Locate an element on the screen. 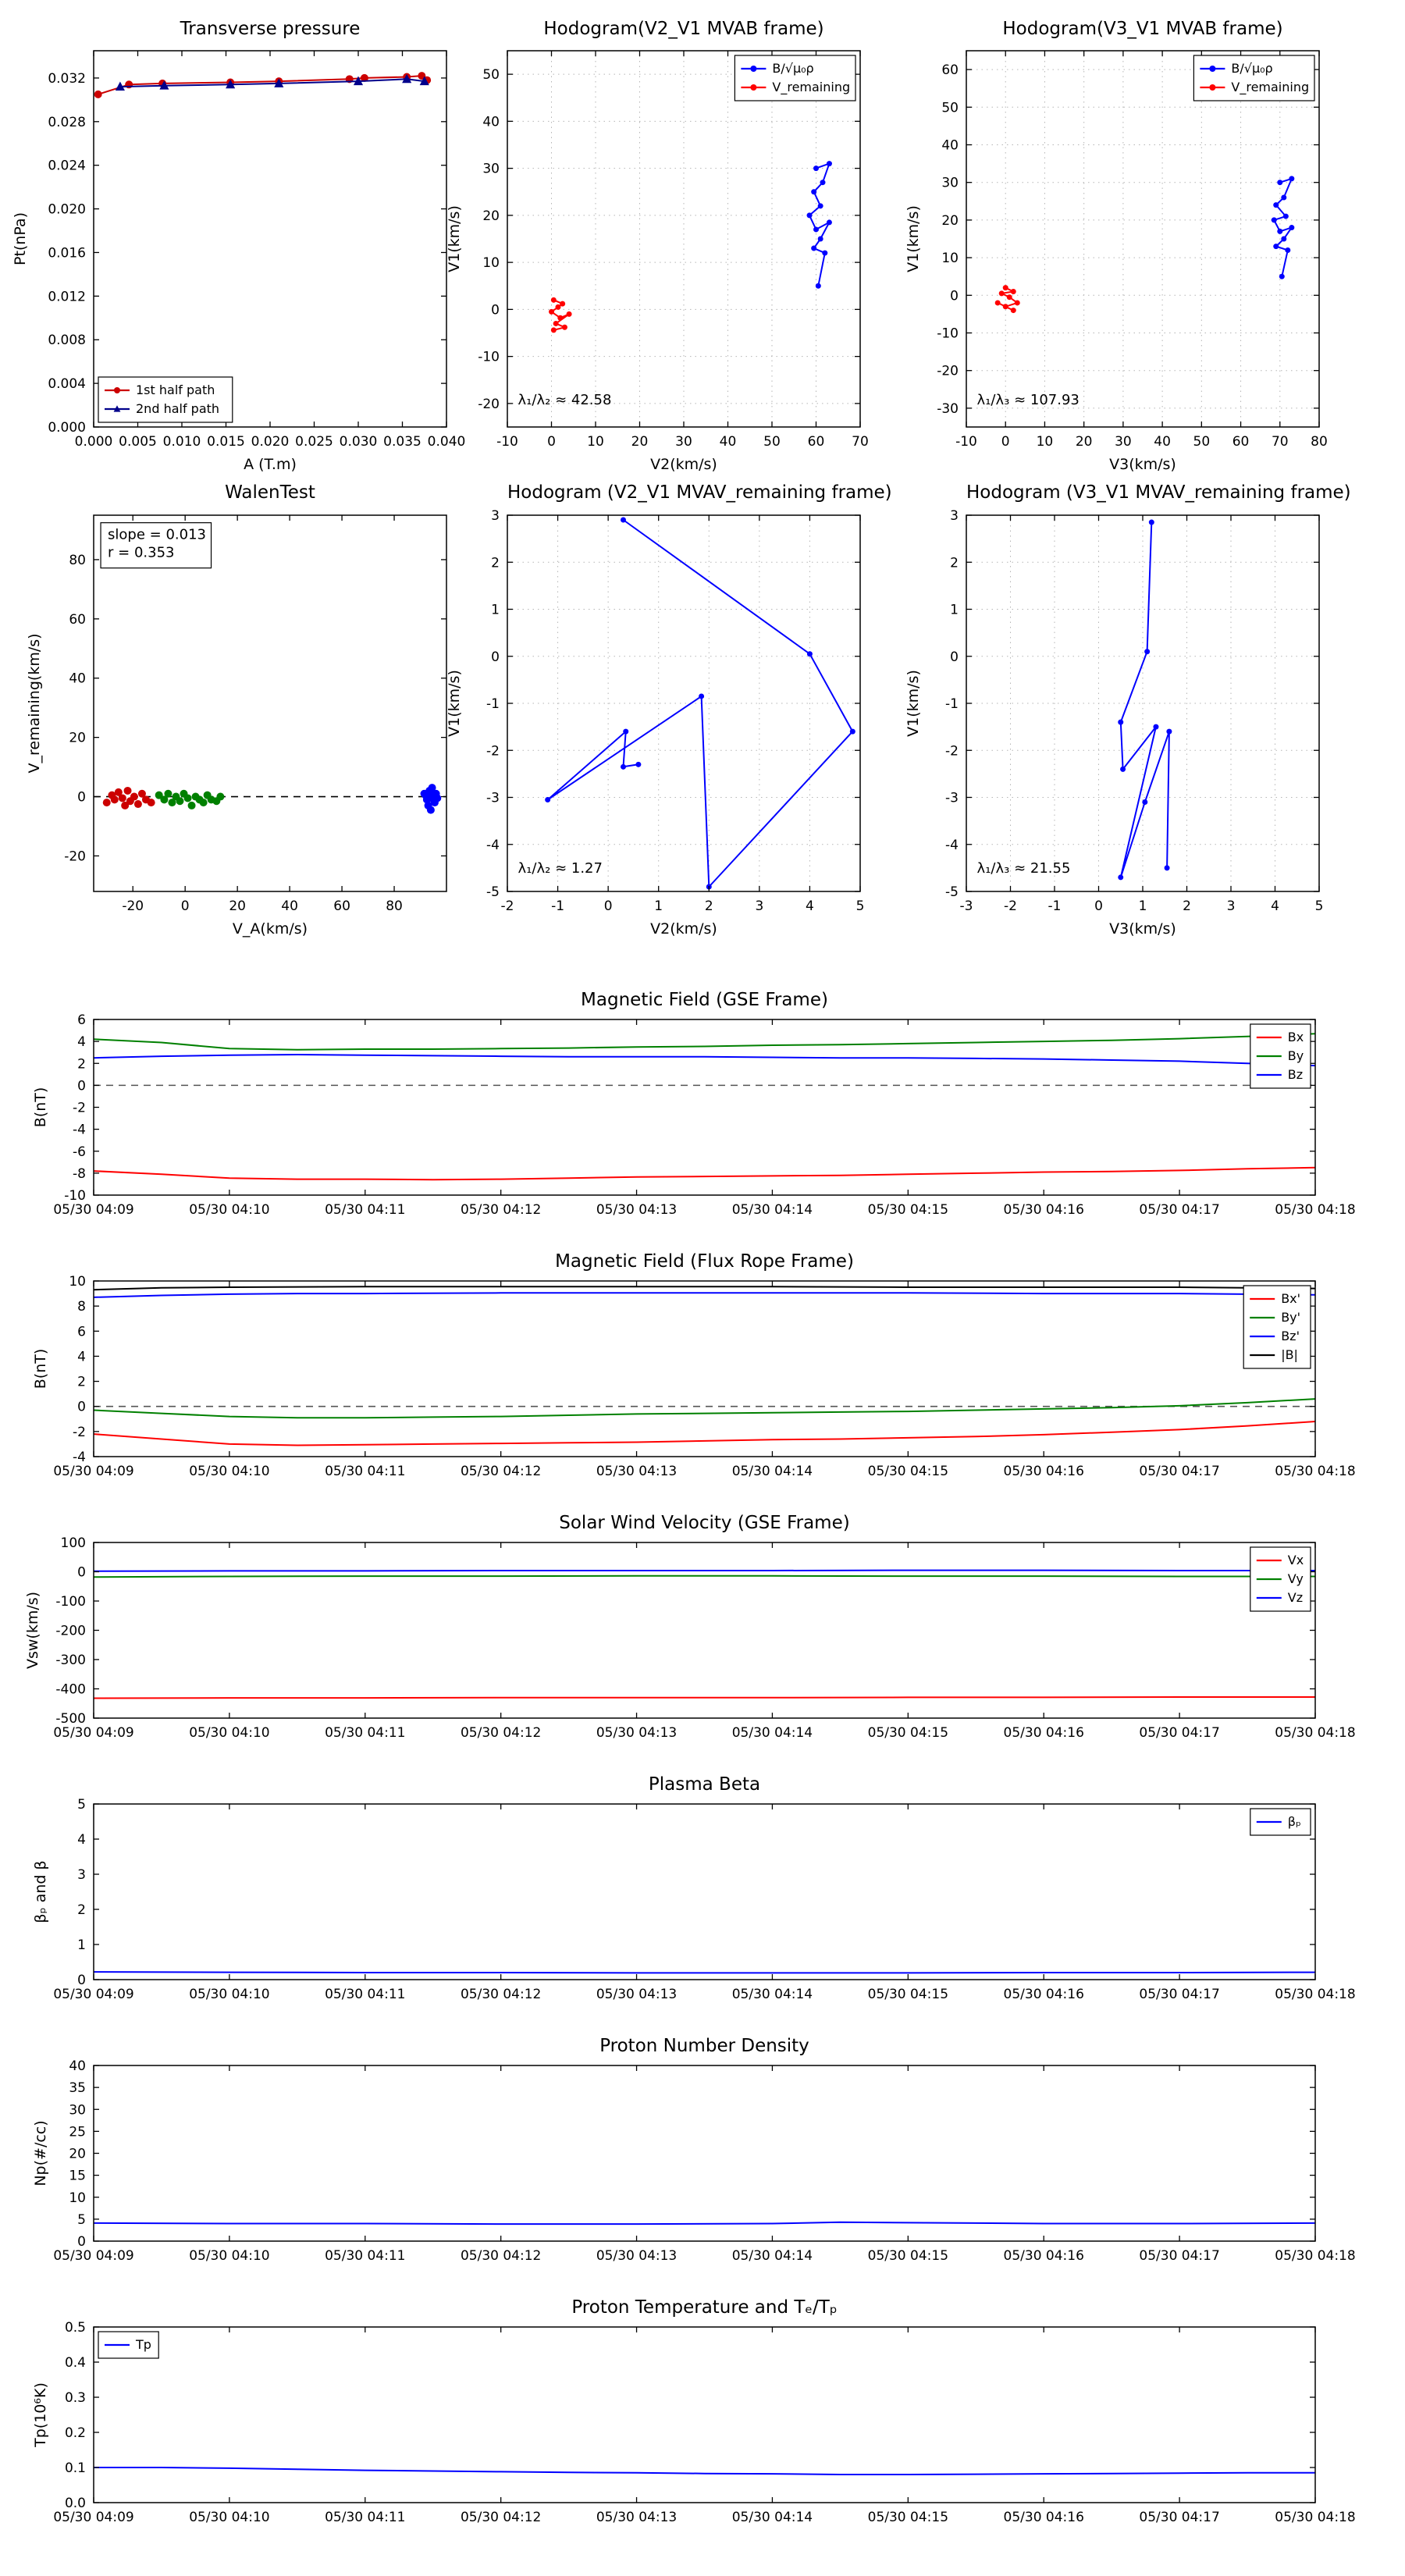 The width and height of the screenshot is (1405, 2576). svg-text: 05/30 04:12 is located at coordinates (501, 2517).